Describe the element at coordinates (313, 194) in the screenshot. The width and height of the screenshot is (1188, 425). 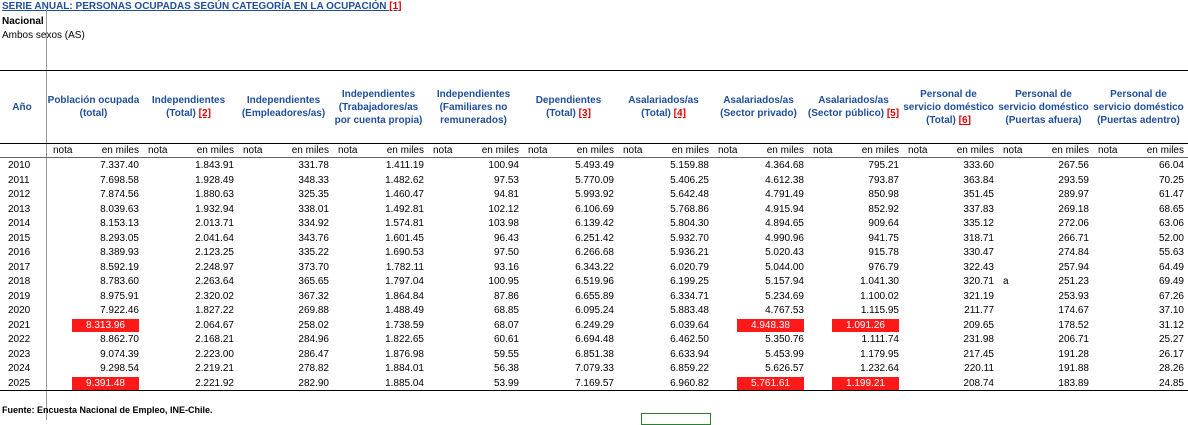
I see `value-cell: 325.35` at that location.